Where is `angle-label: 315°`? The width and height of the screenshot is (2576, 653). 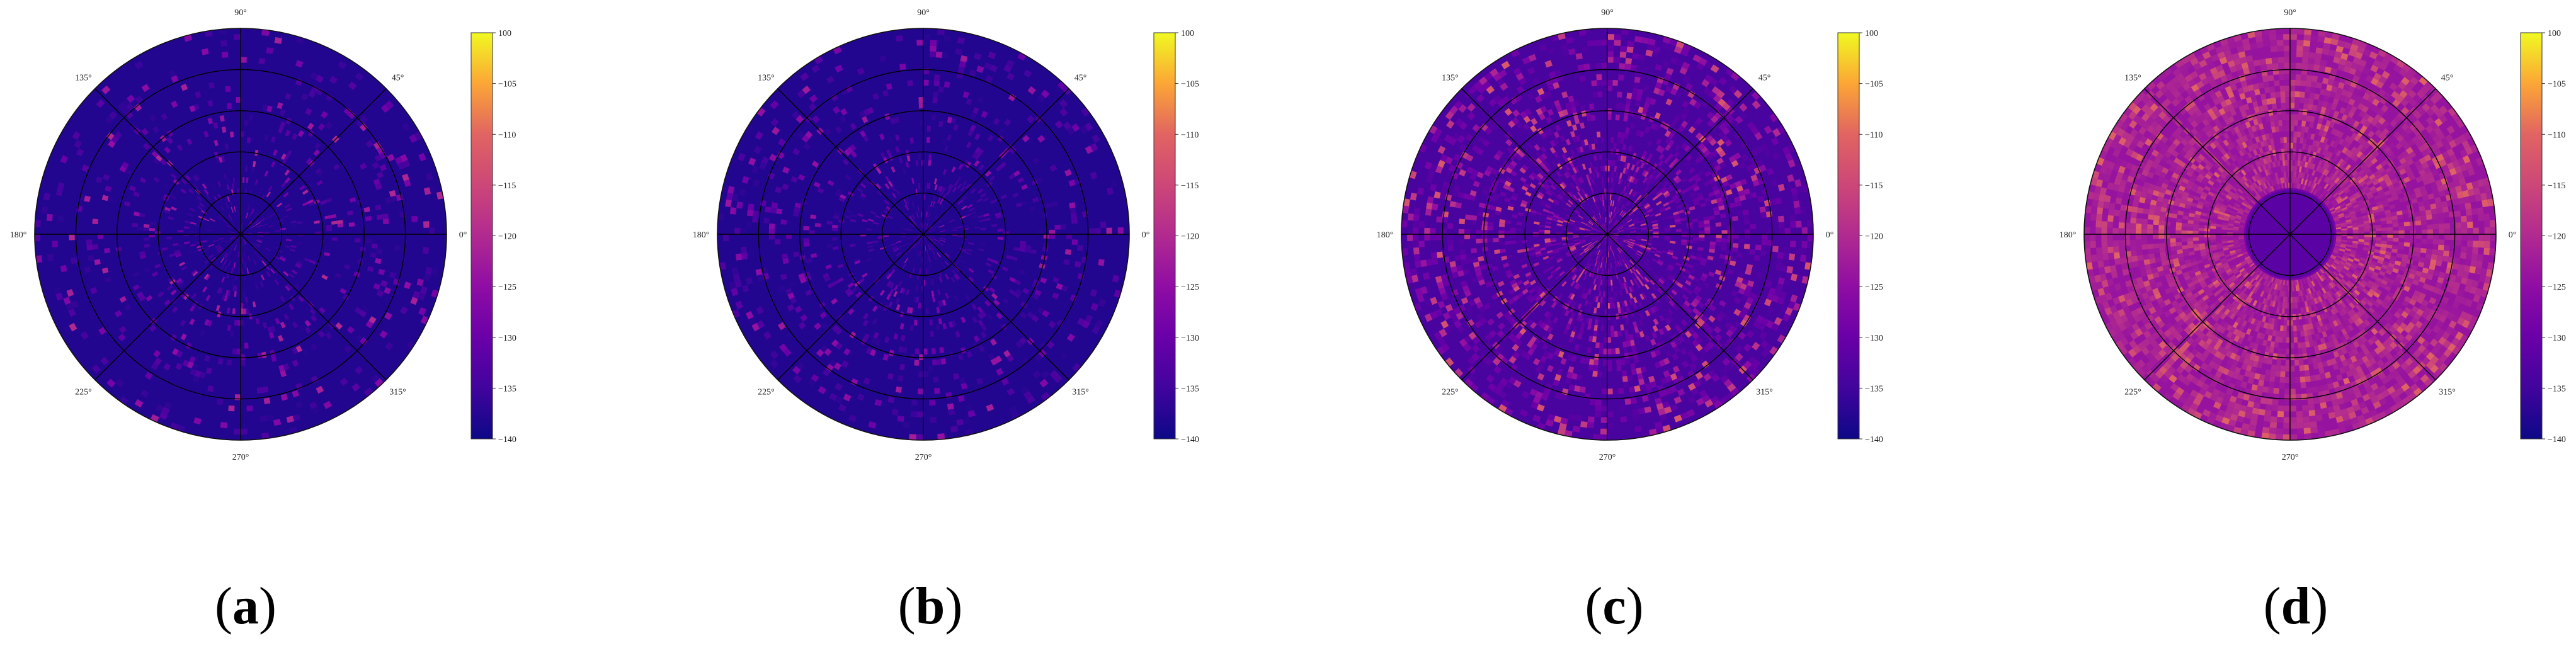 angle-label: 315° is located at coordinates (1080, 392).